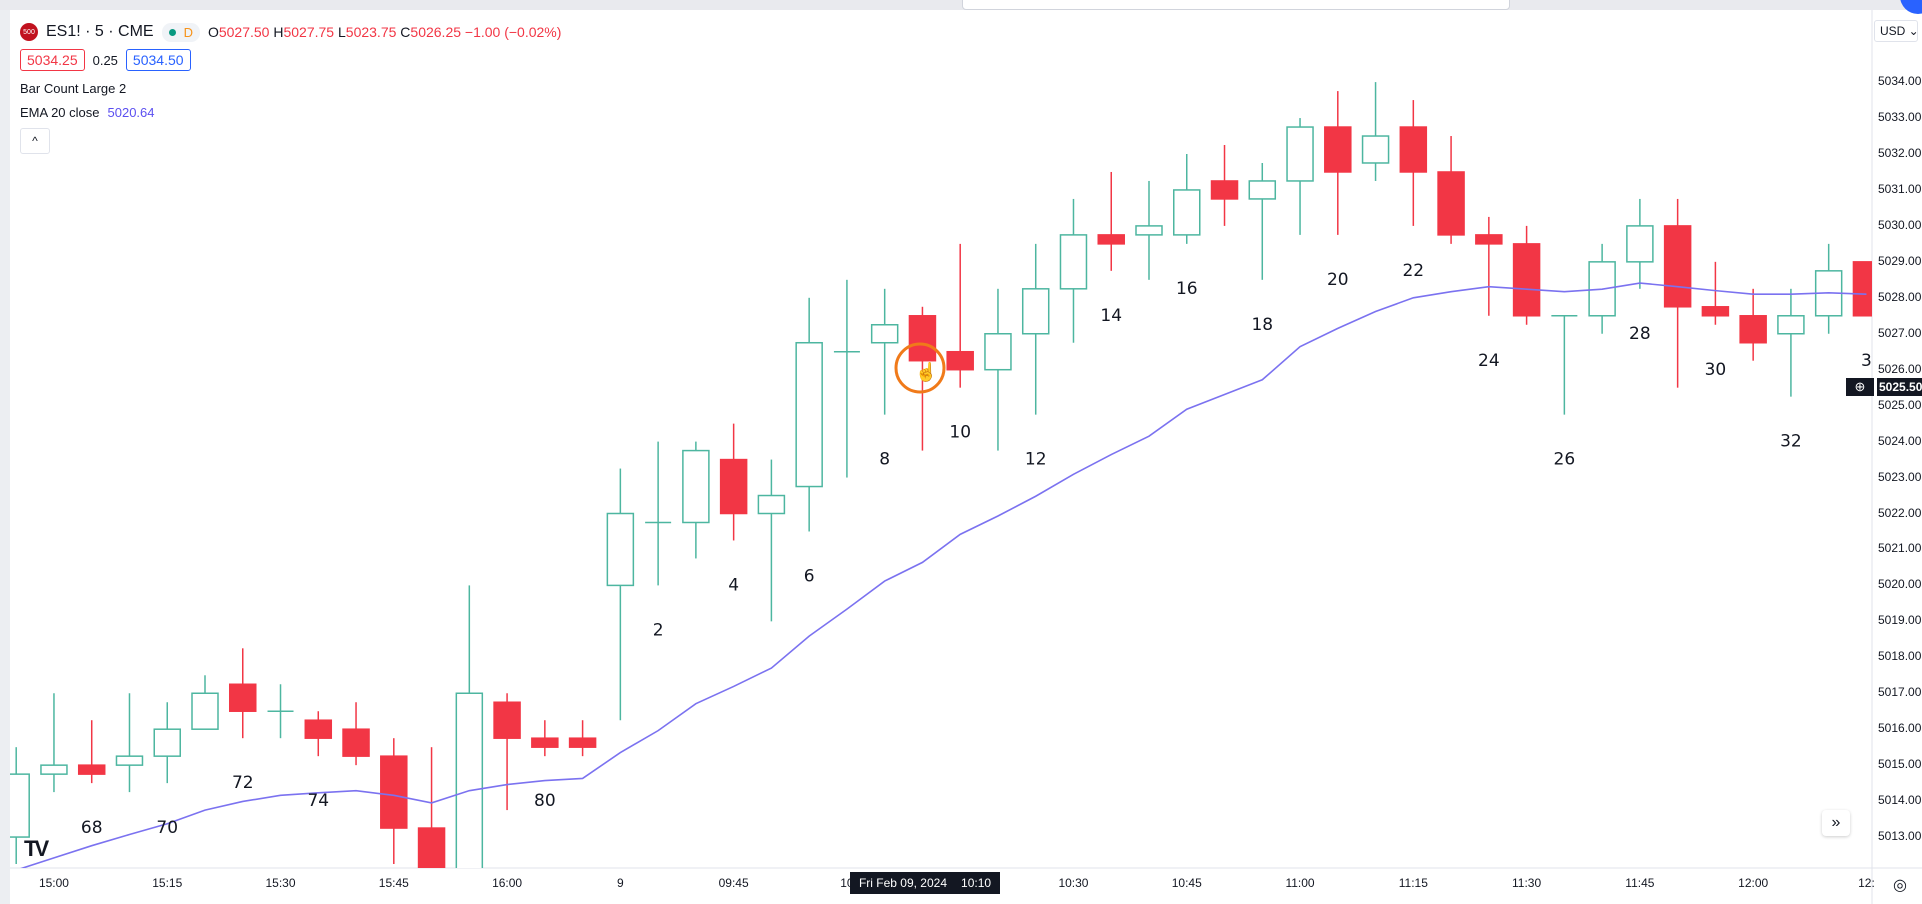 The width and height of the screenshot is (1922, 904). I want to click on market-status: D, so click(180, 32).